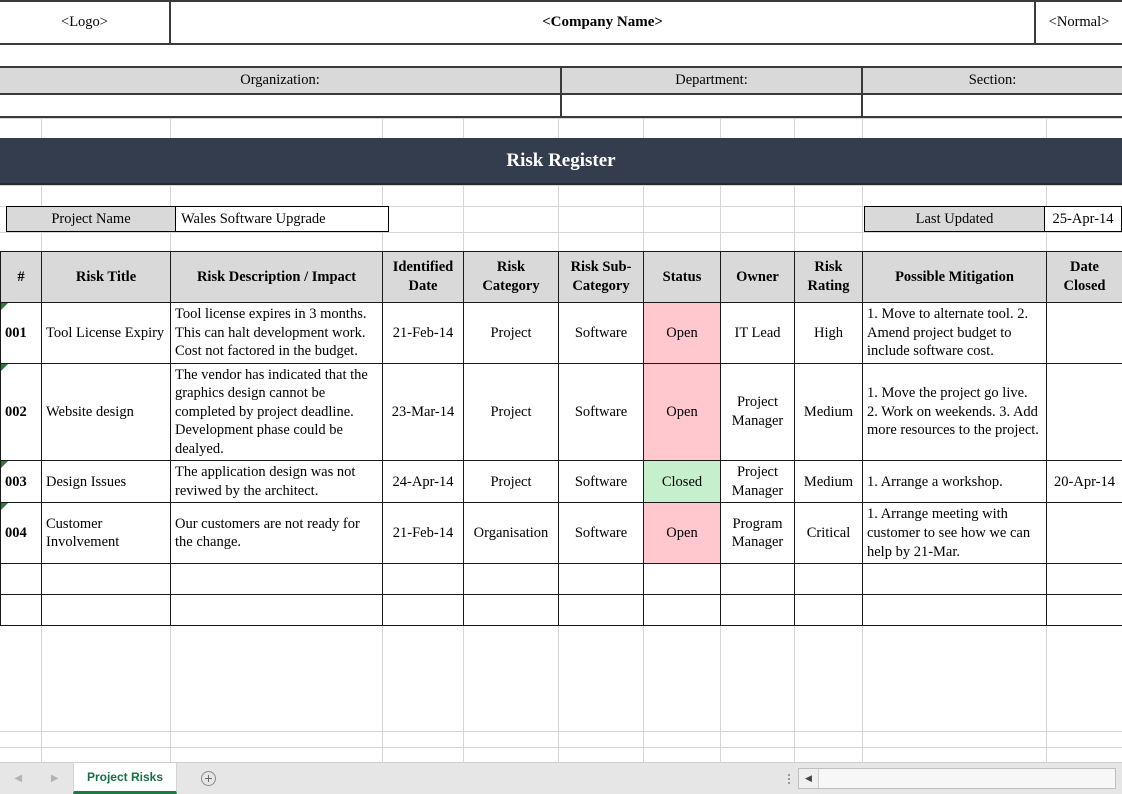  I want to click on risk-rating-cell: High, so click(828, 333).